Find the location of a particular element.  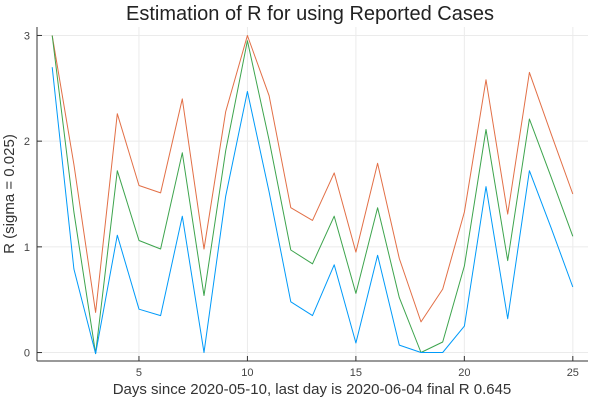

x-tick-label: 10 is located at coordinates (247, 373).